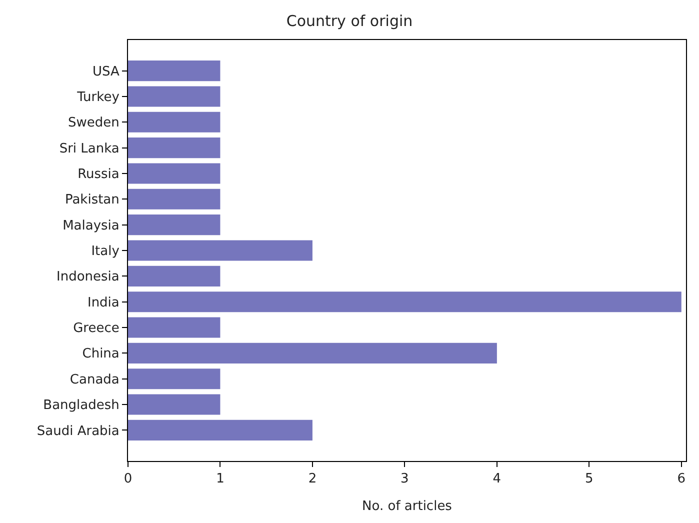 This screenshot has width=699, height=523. What do you see at coordinates (105, 252) in the screenshot?
I see `y-tick-label: Italy` at bounding box center [105, 252].